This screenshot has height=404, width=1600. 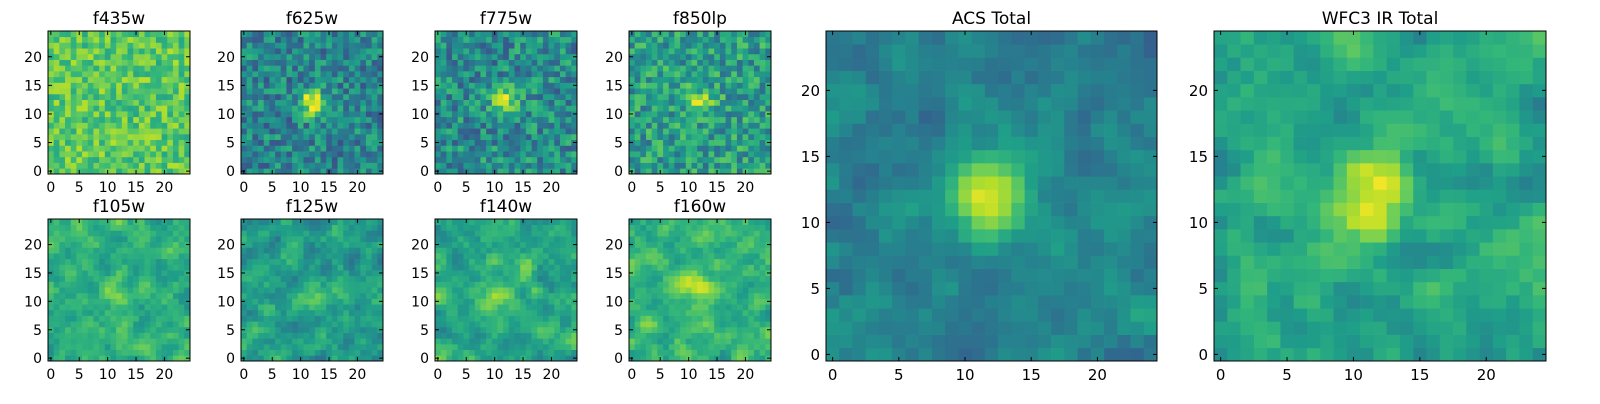 What do you see at coordinates (312, 19) in the screenshot?
I see `panel-title: f625w` at bounding box center [312, 19].